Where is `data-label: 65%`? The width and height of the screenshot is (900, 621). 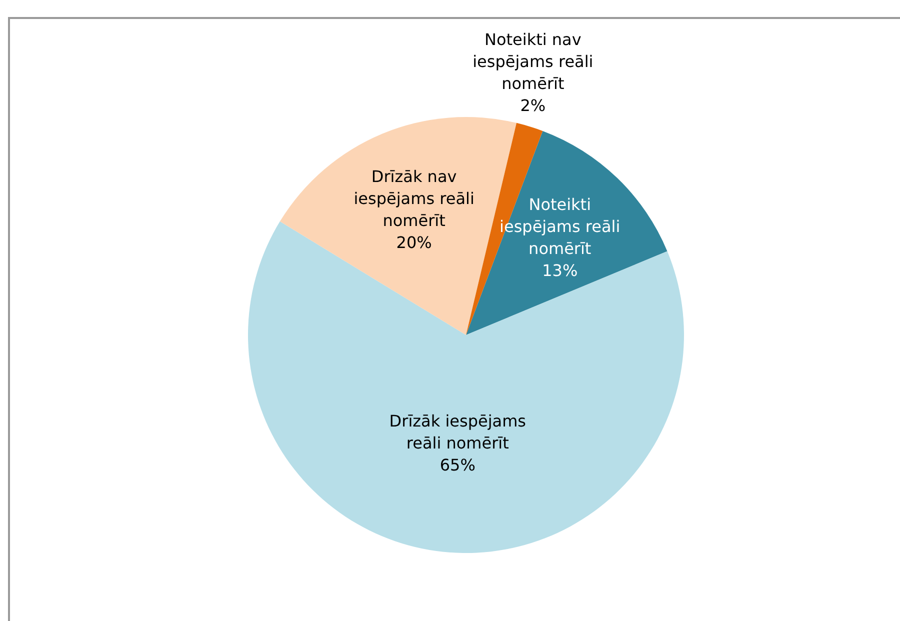 data-label: 65% is located at coordinates (458, 465).